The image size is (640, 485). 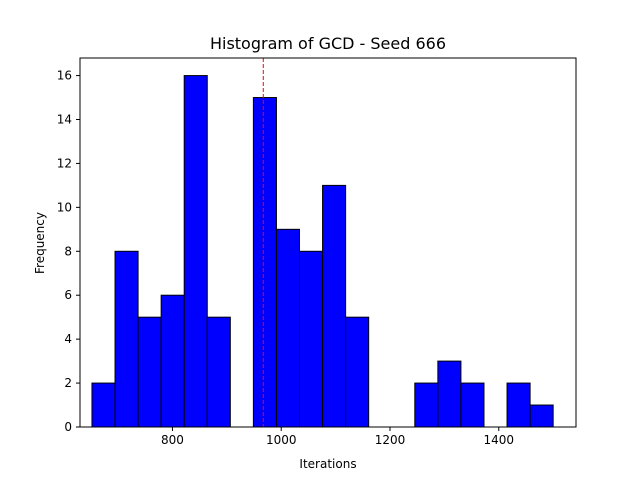 I want to click on y-tick-label: 8, so click(x=68, y=251).